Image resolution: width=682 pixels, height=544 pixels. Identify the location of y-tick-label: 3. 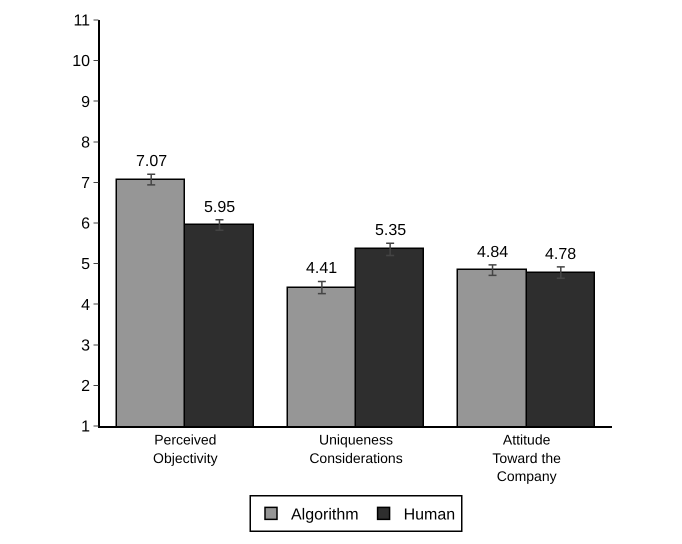
(85, 345).